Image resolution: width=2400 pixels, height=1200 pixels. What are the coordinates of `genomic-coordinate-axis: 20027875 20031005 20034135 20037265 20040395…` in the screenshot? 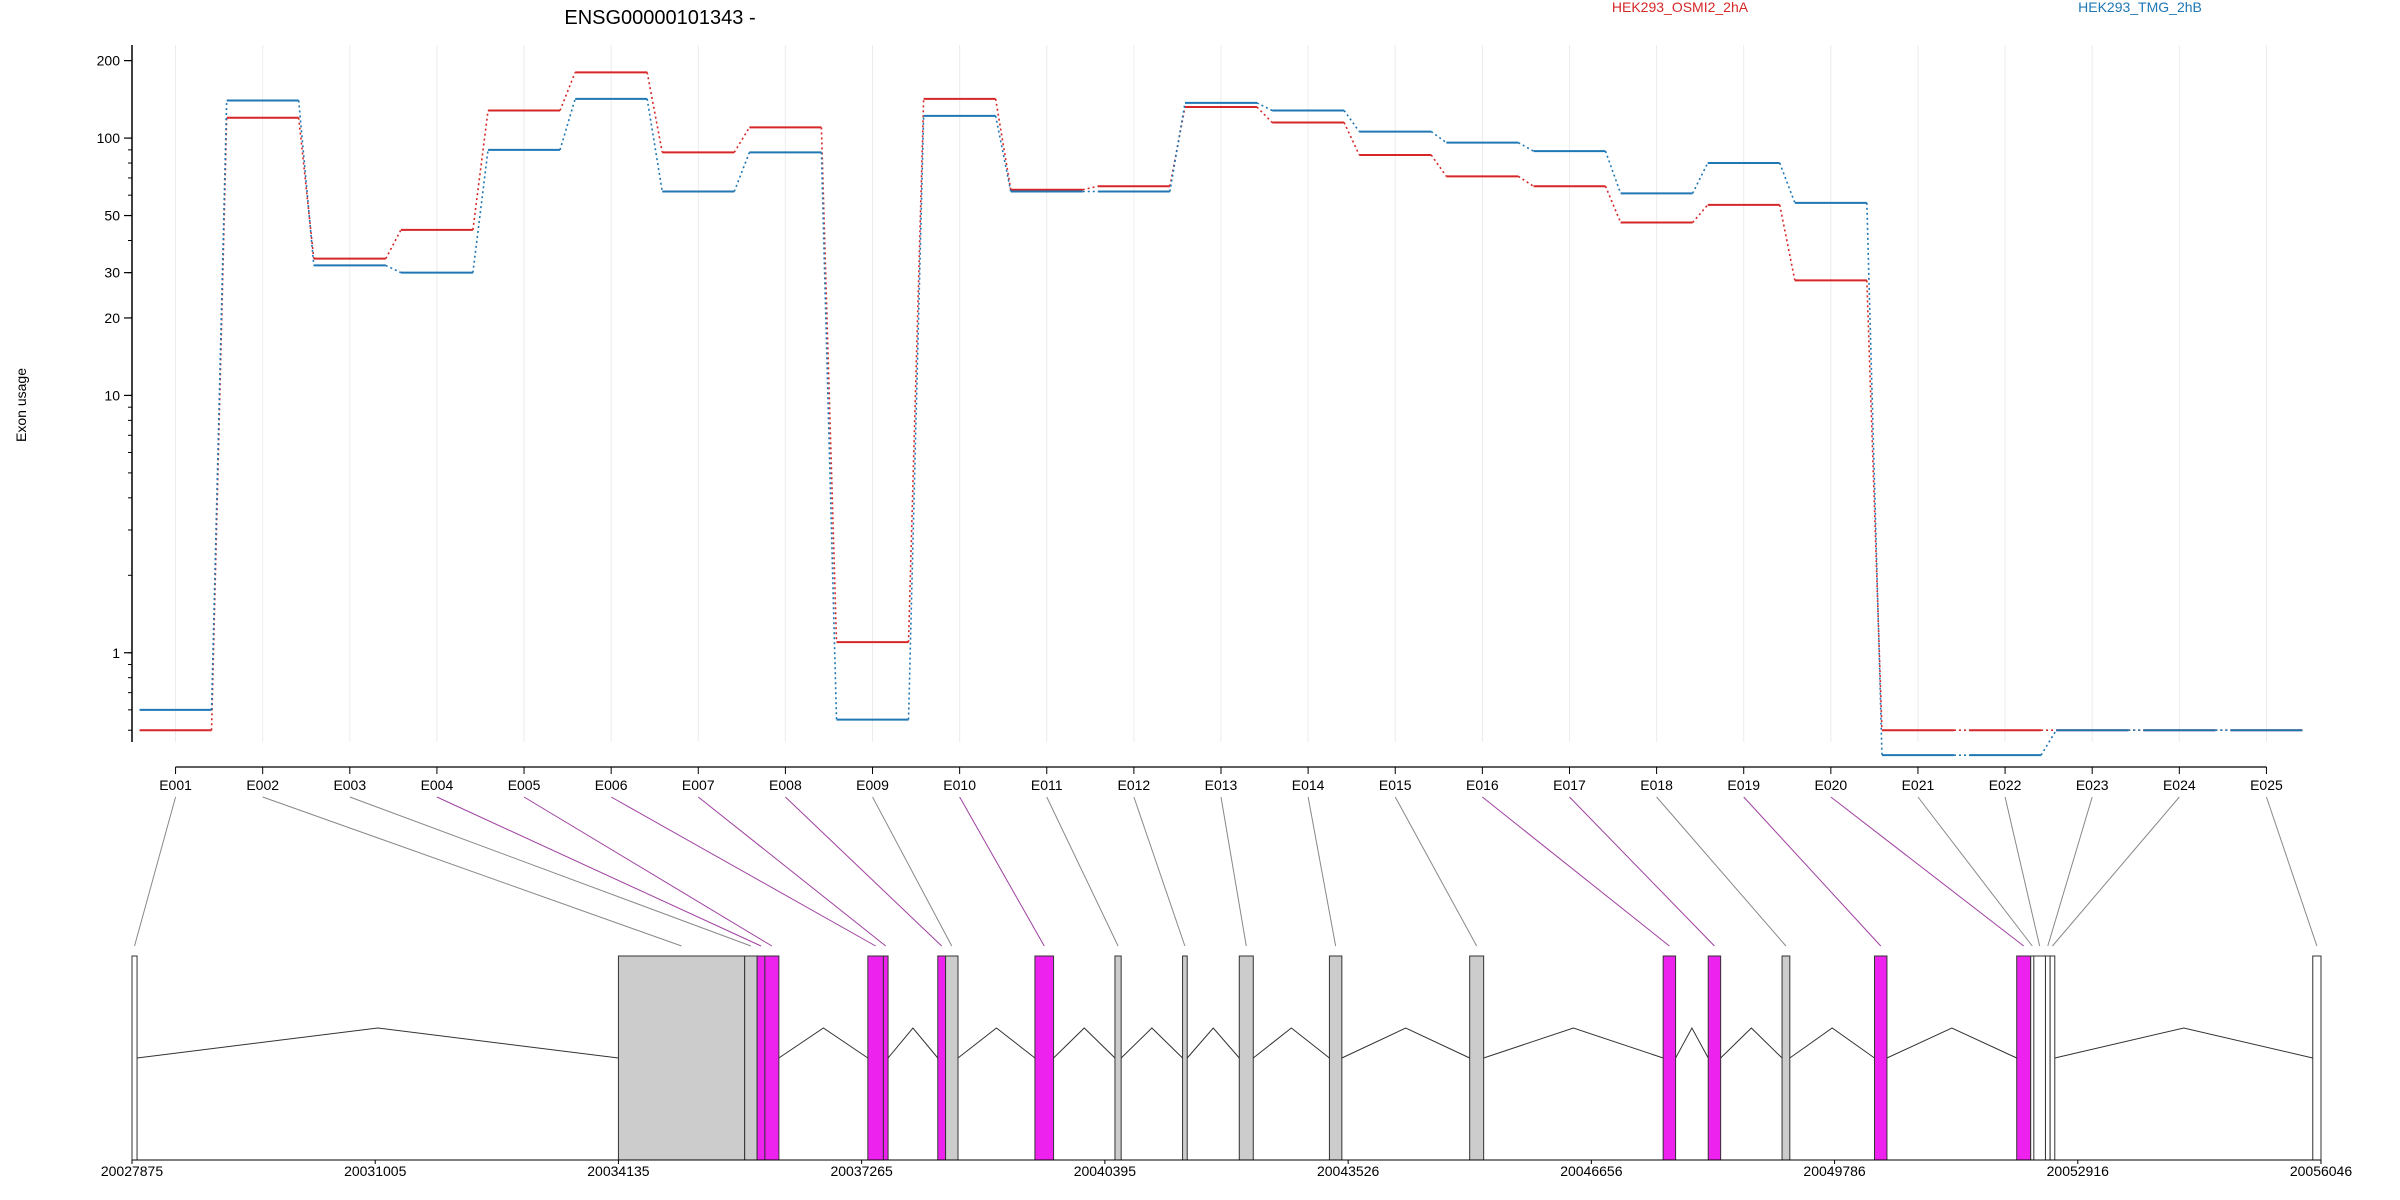 It's located at (1227, 1169).